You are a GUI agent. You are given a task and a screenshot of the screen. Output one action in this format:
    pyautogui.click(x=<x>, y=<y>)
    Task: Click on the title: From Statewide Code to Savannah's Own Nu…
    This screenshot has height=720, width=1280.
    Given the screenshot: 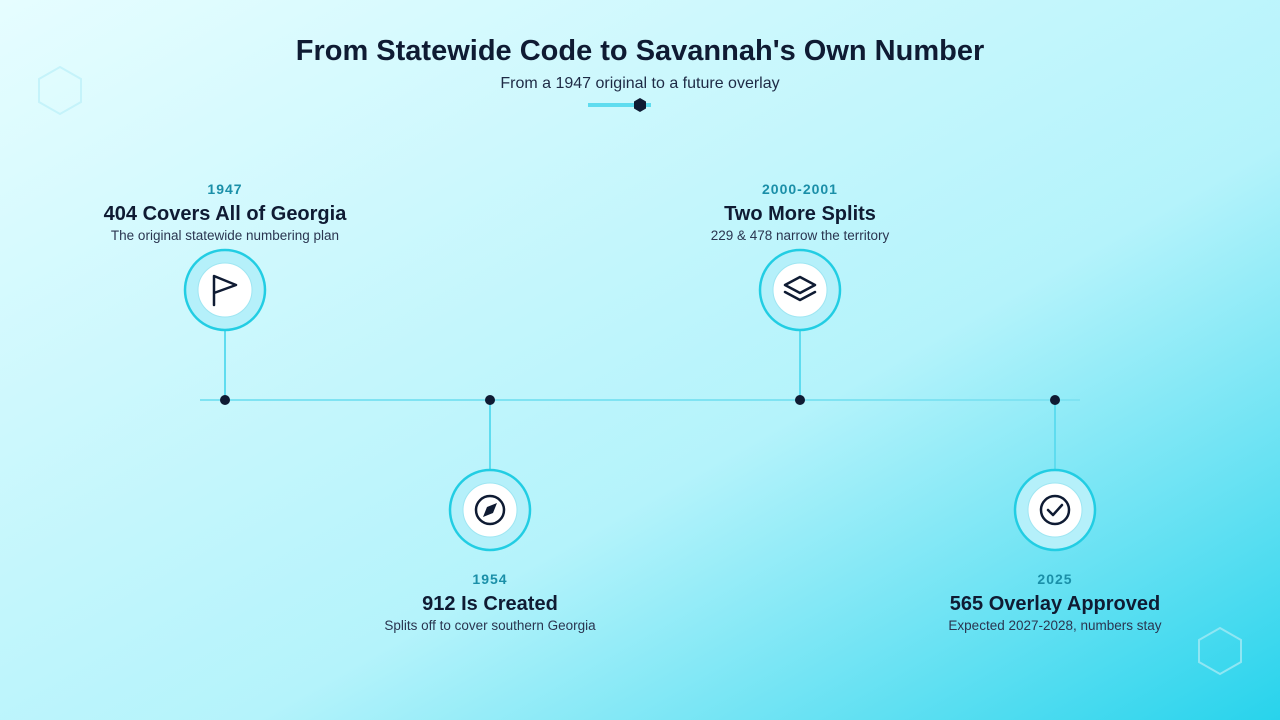 What is the action you would take?
    pyautogui.click(x=640, y=51)
    